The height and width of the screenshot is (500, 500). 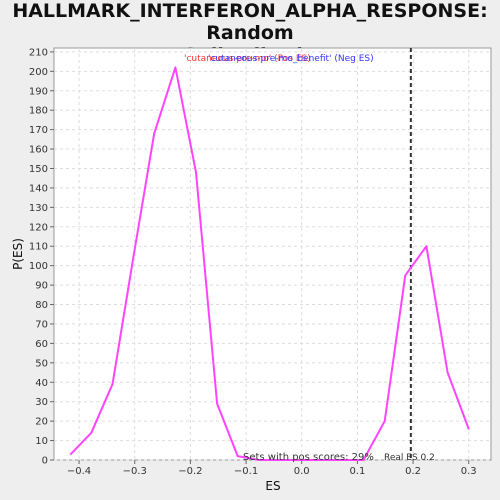 What do you see at coordinates (41, 363) in the screenshot?
I see `y-tick-label: 50` at bounding box center [41, 363].